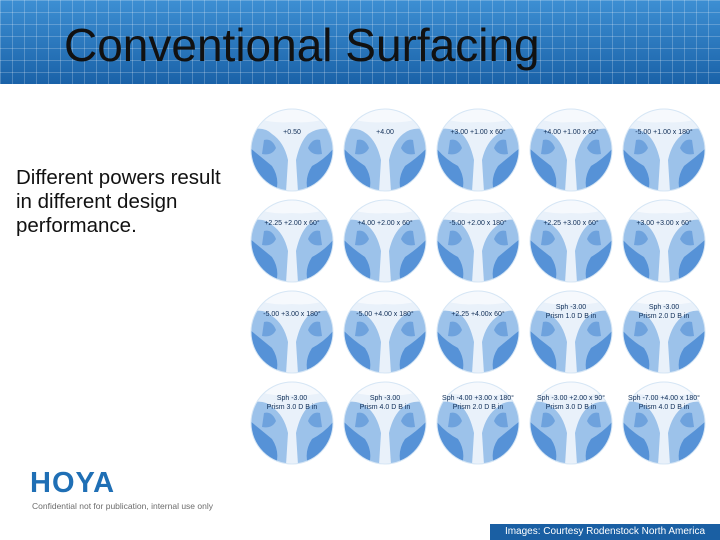  I want to click on slide-title: Conventional Surfacing, so click(302, 45).